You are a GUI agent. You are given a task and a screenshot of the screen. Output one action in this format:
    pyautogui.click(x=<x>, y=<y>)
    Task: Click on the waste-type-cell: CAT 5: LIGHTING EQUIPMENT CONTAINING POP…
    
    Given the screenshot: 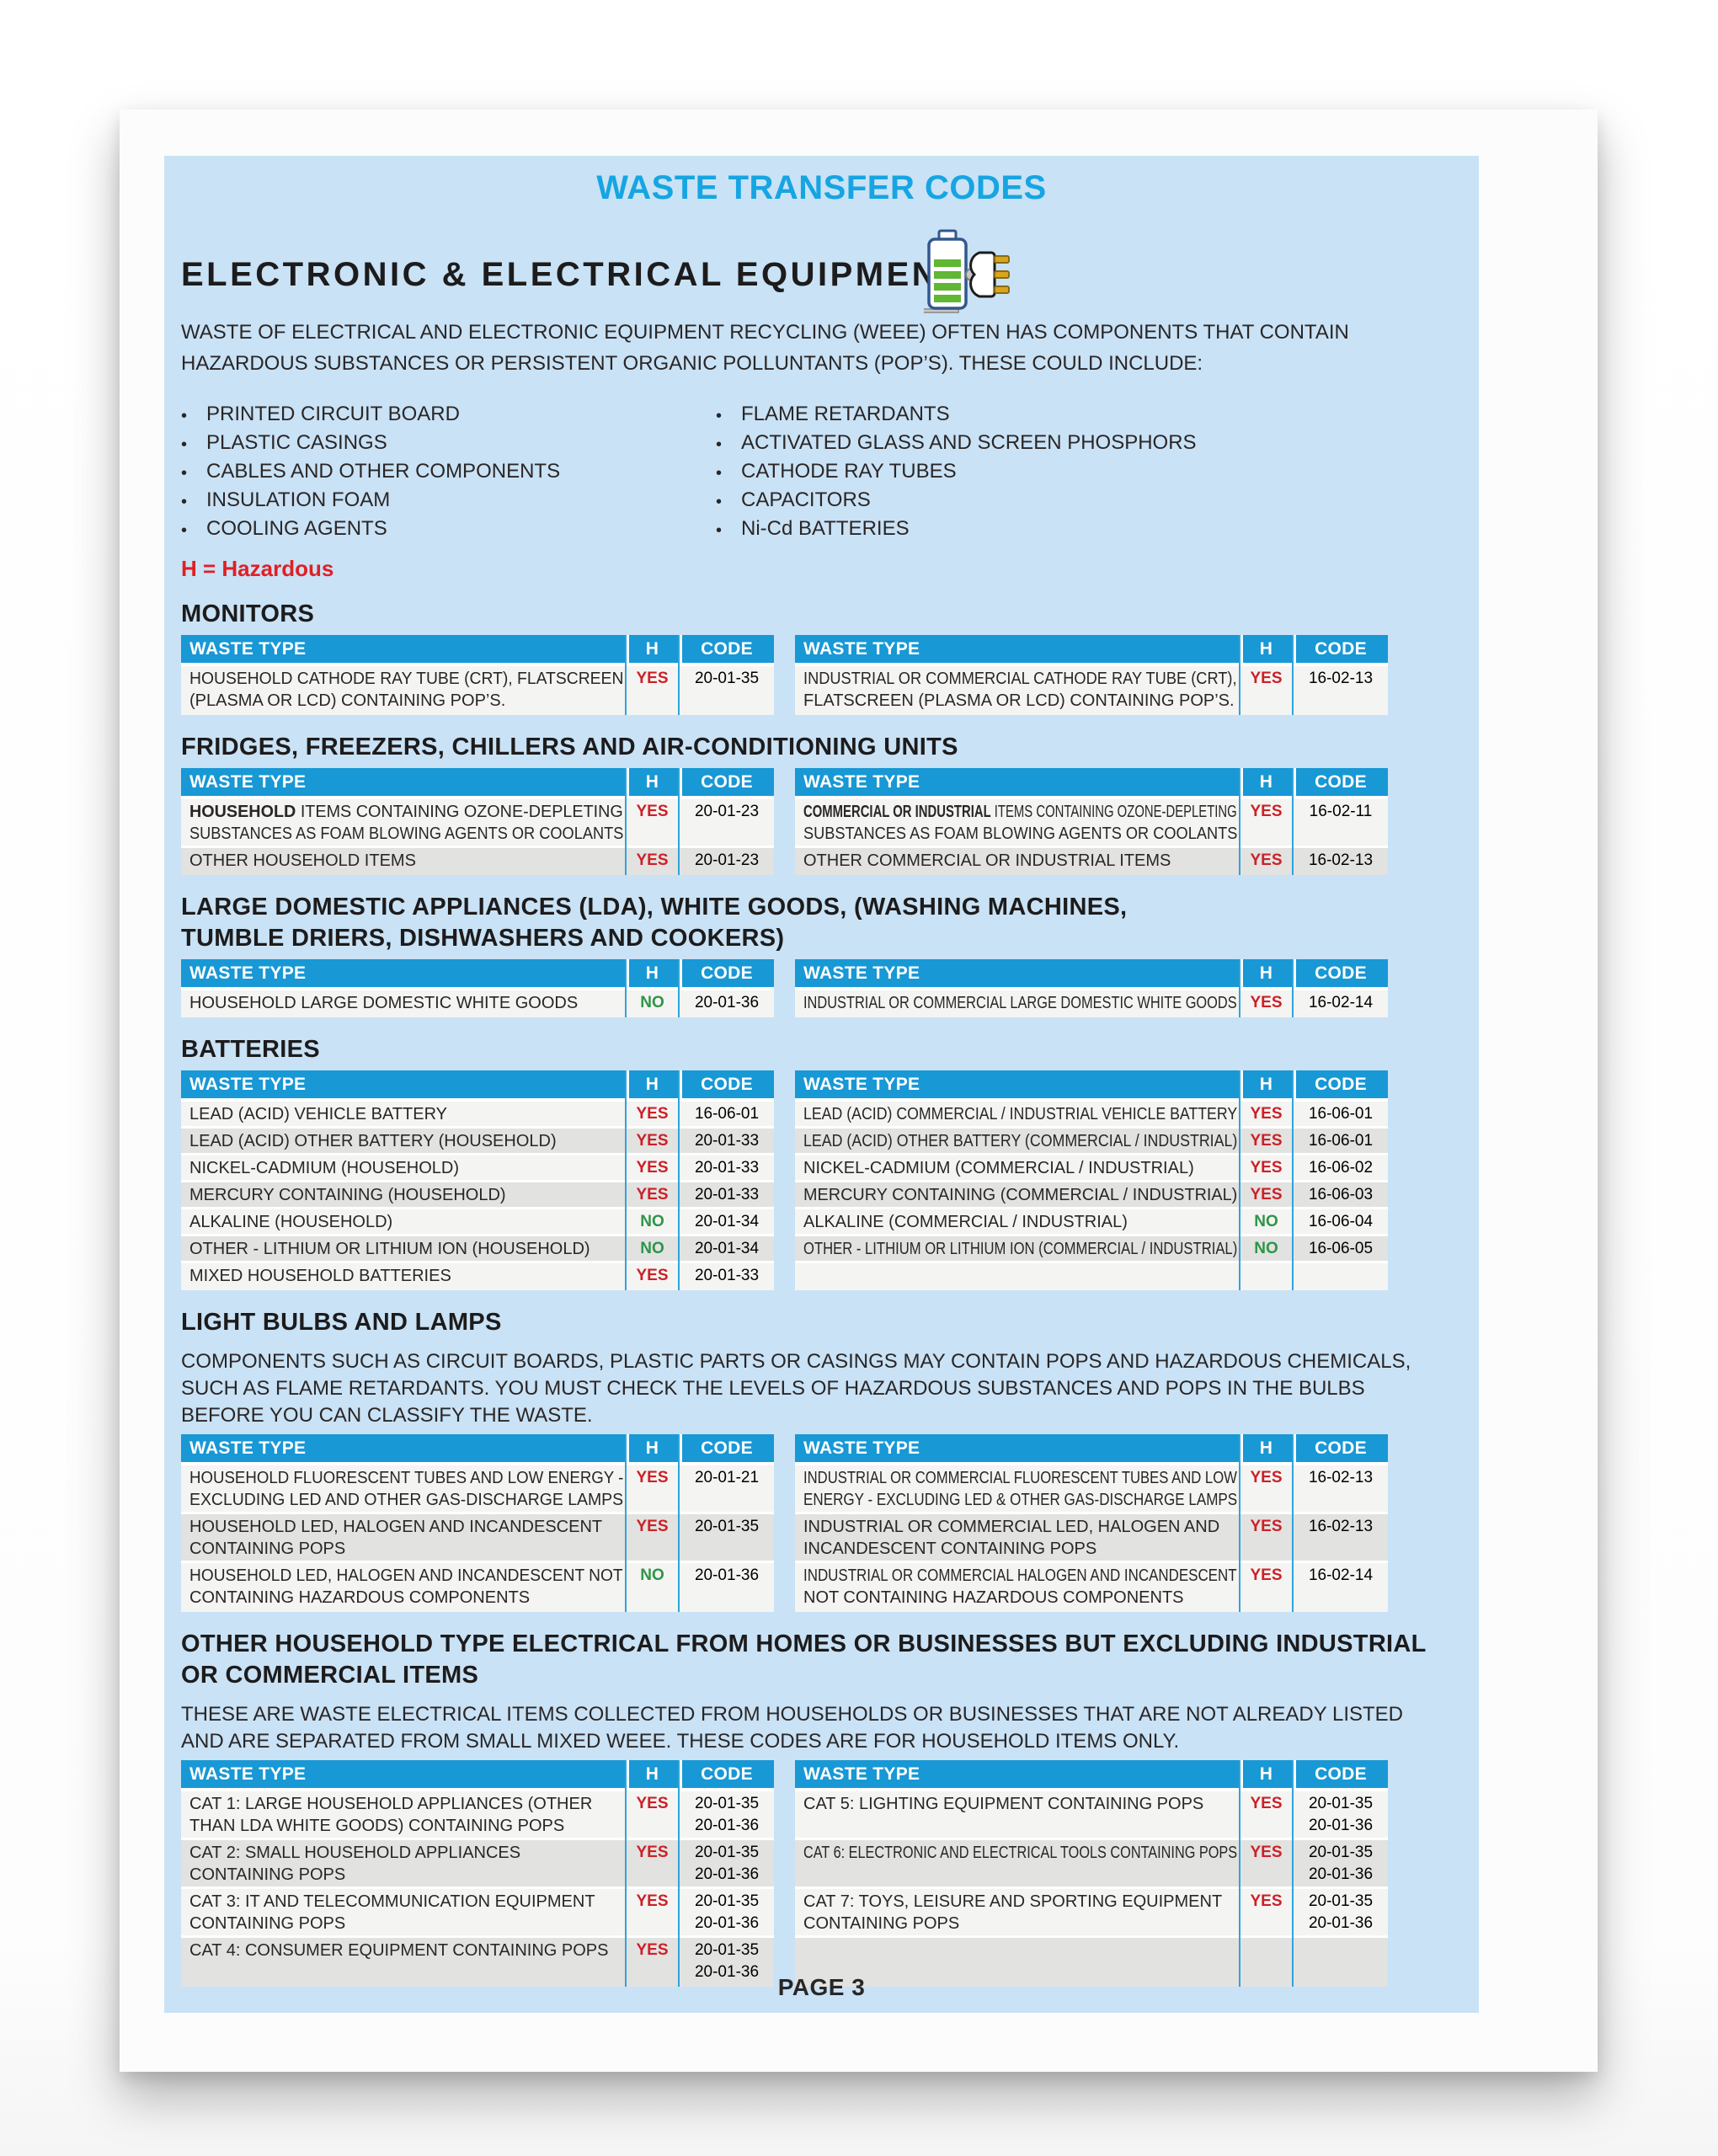 What is the action you would take?
    pyautogui.click(x=1017, y=1816)
    